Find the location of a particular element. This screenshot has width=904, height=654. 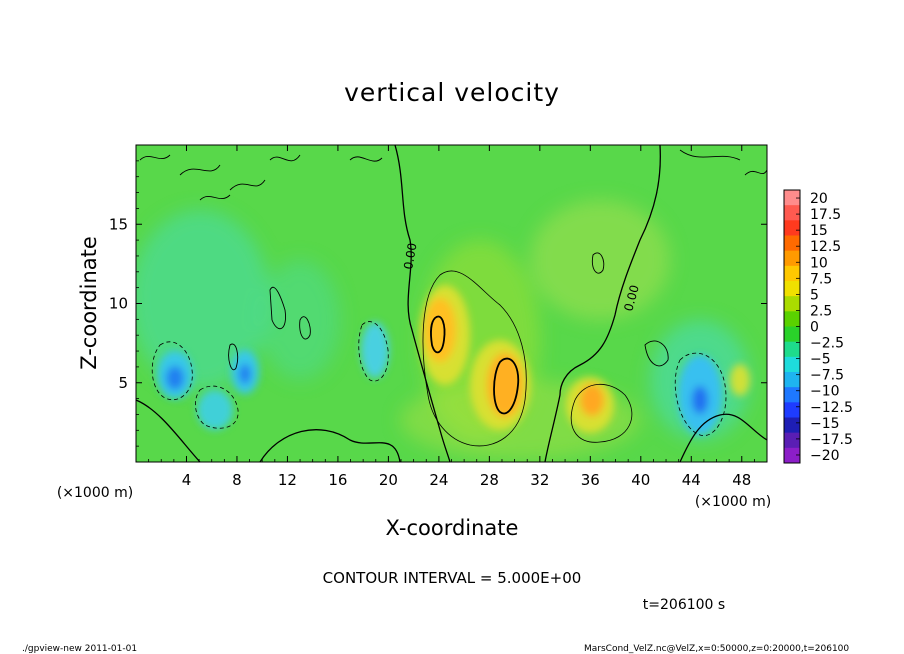

x-unit-left: (×1000 m) is located at coordinates (95, 493).